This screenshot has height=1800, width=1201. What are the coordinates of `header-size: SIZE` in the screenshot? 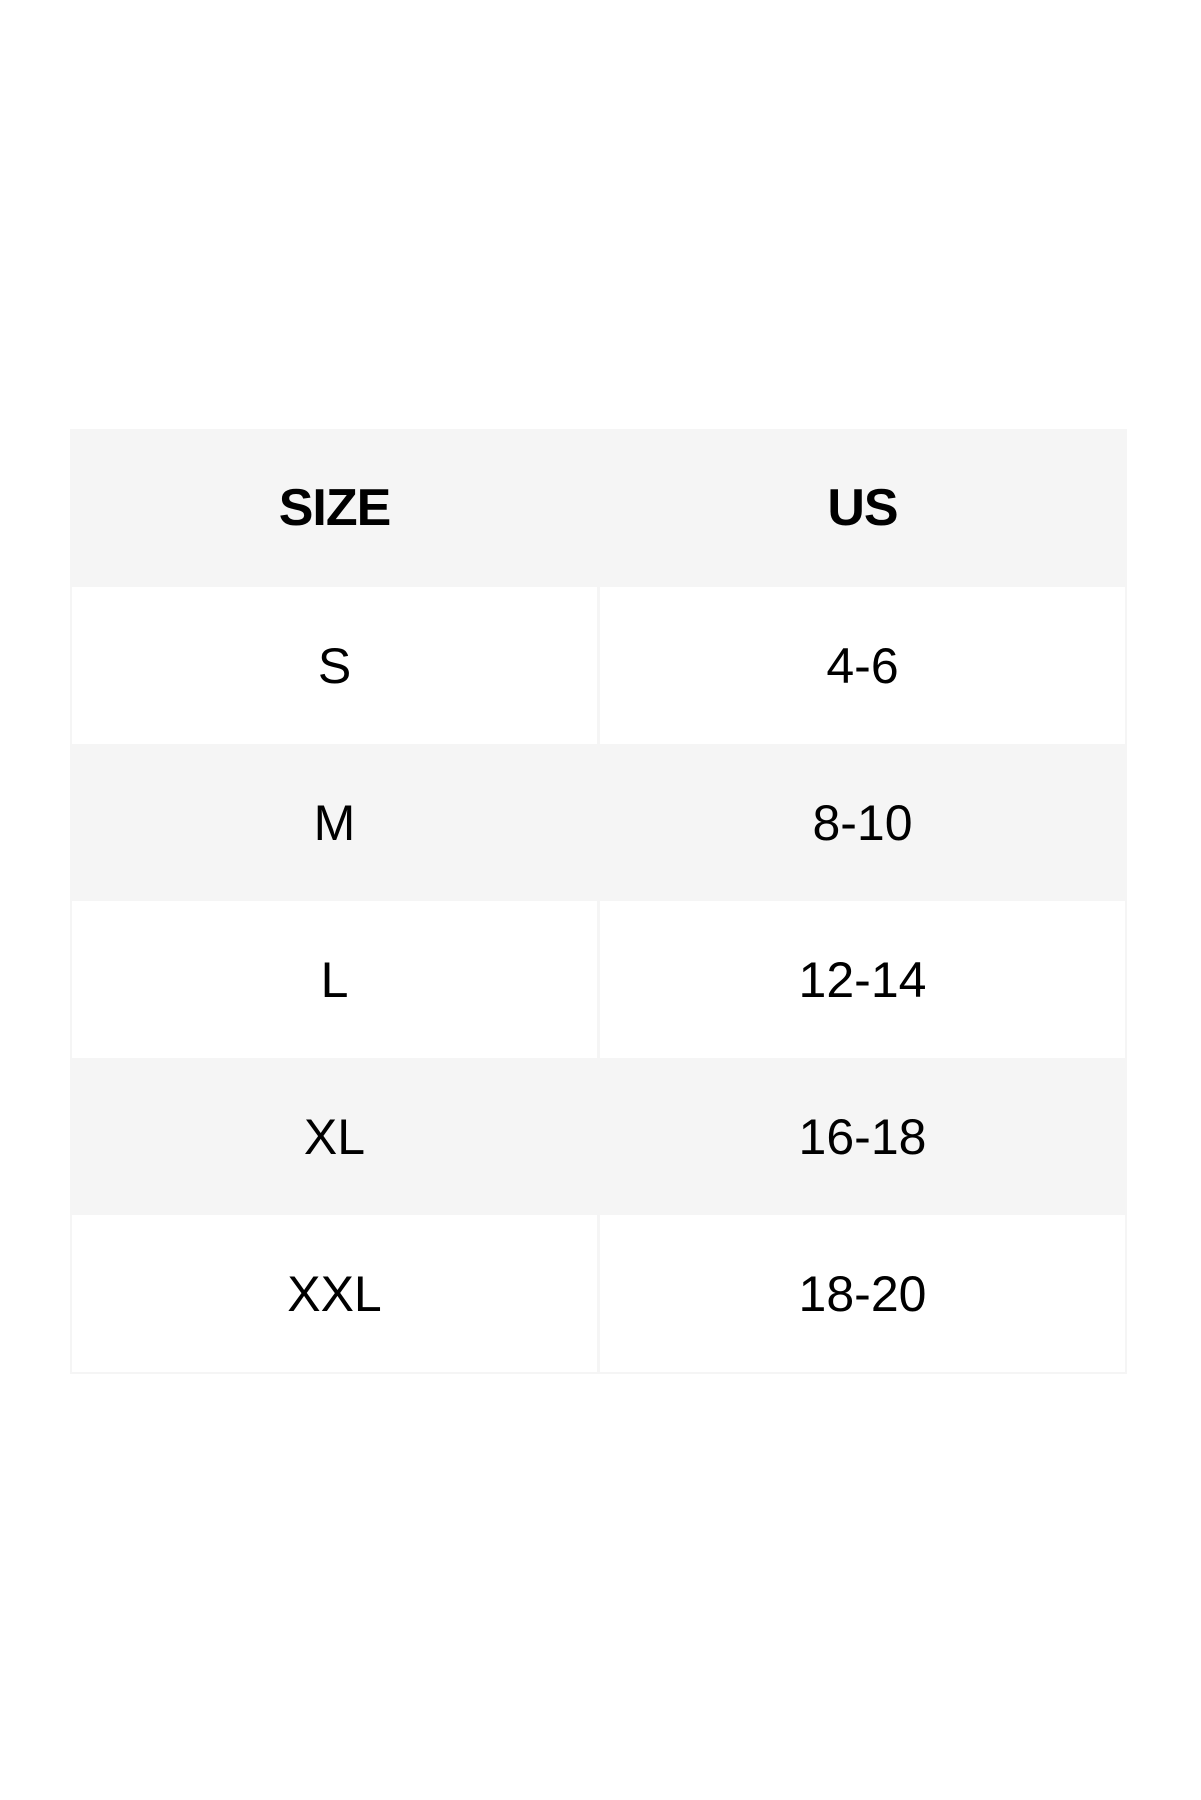 It's located at (335, 508).